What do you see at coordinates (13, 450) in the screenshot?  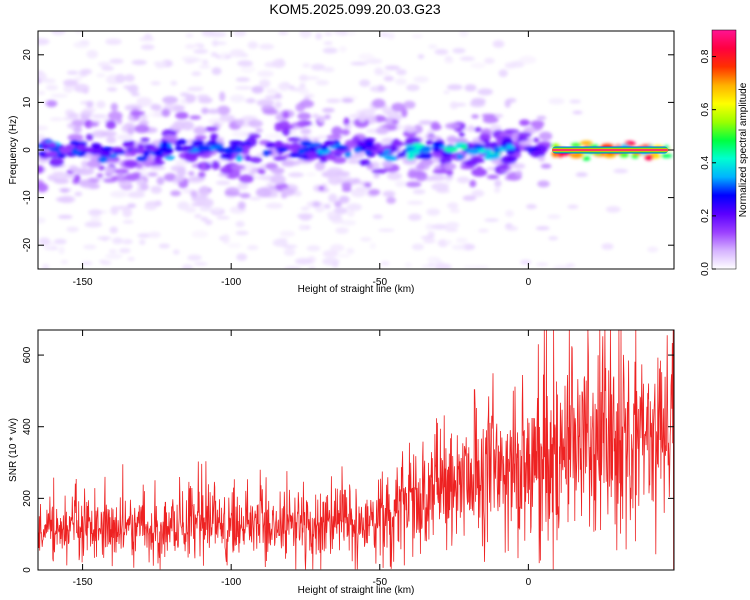 I see `snr-y-axis-label: SNR (10 * v/v)` at bounding box center [13, 450].